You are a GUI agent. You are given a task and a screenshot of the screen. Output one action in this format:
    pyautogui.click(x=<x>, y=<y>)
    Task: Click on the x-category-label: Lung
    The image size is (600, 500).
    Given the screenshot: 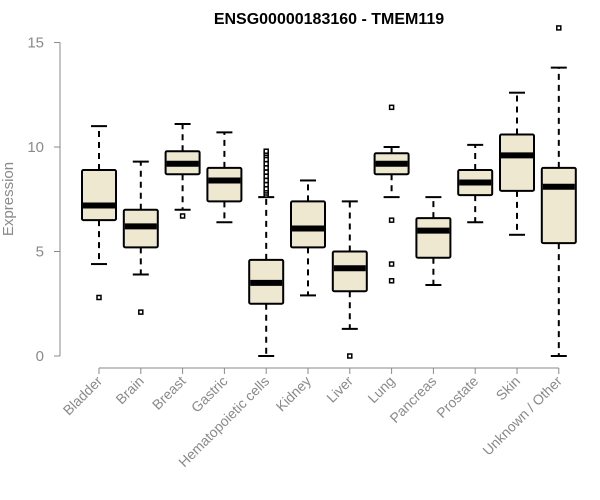 What is the action you would take?
    pyautogui.click(x=380, y=389)
    